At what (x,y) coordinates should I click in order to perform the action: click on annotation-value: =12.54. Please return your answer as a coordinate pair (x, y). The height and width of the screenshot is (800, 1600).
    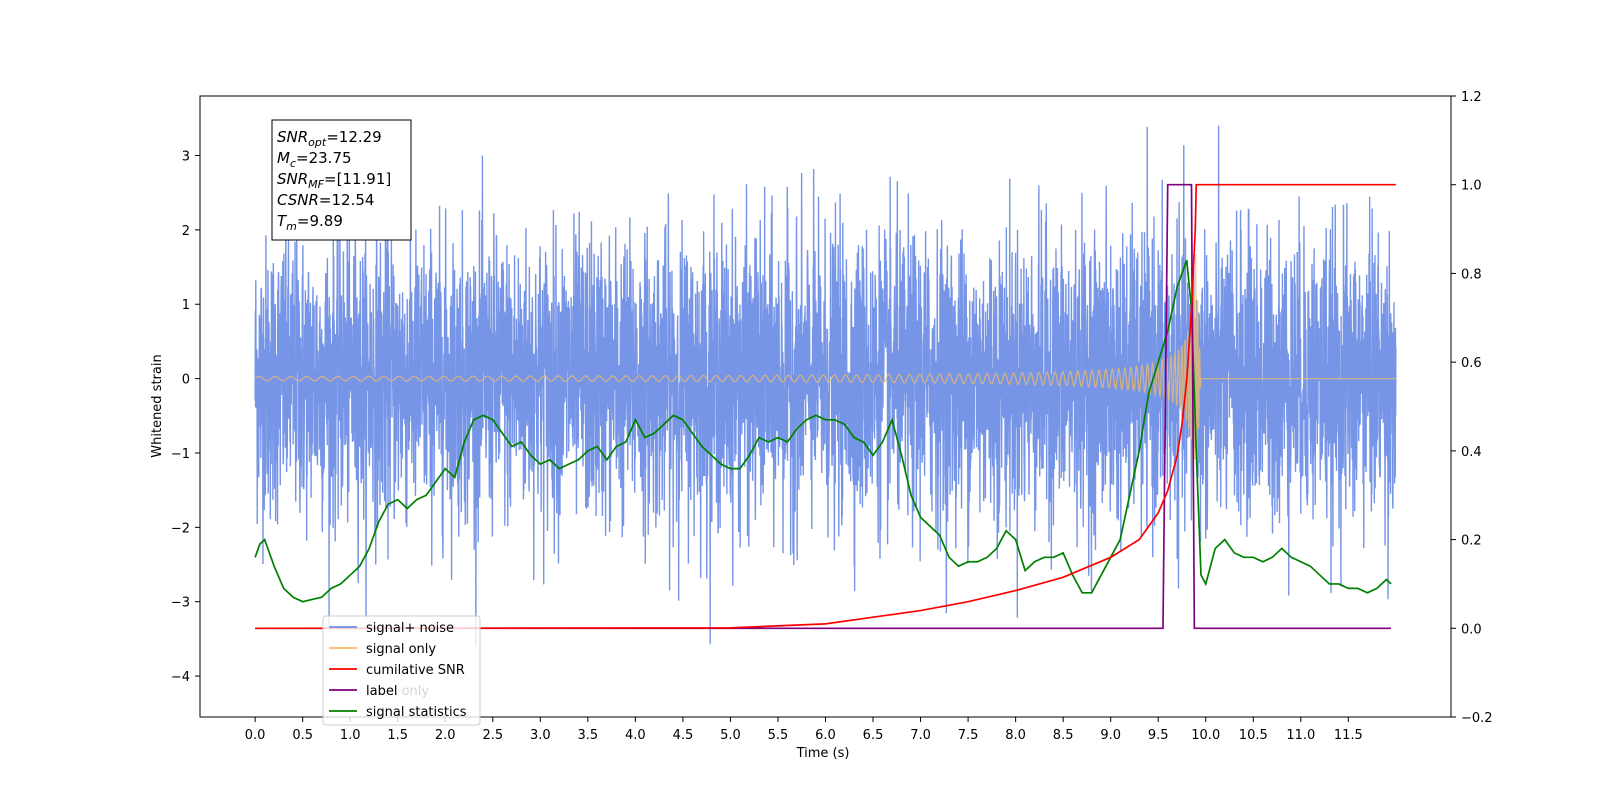
    Looking at the image, I should click on (347, 200).